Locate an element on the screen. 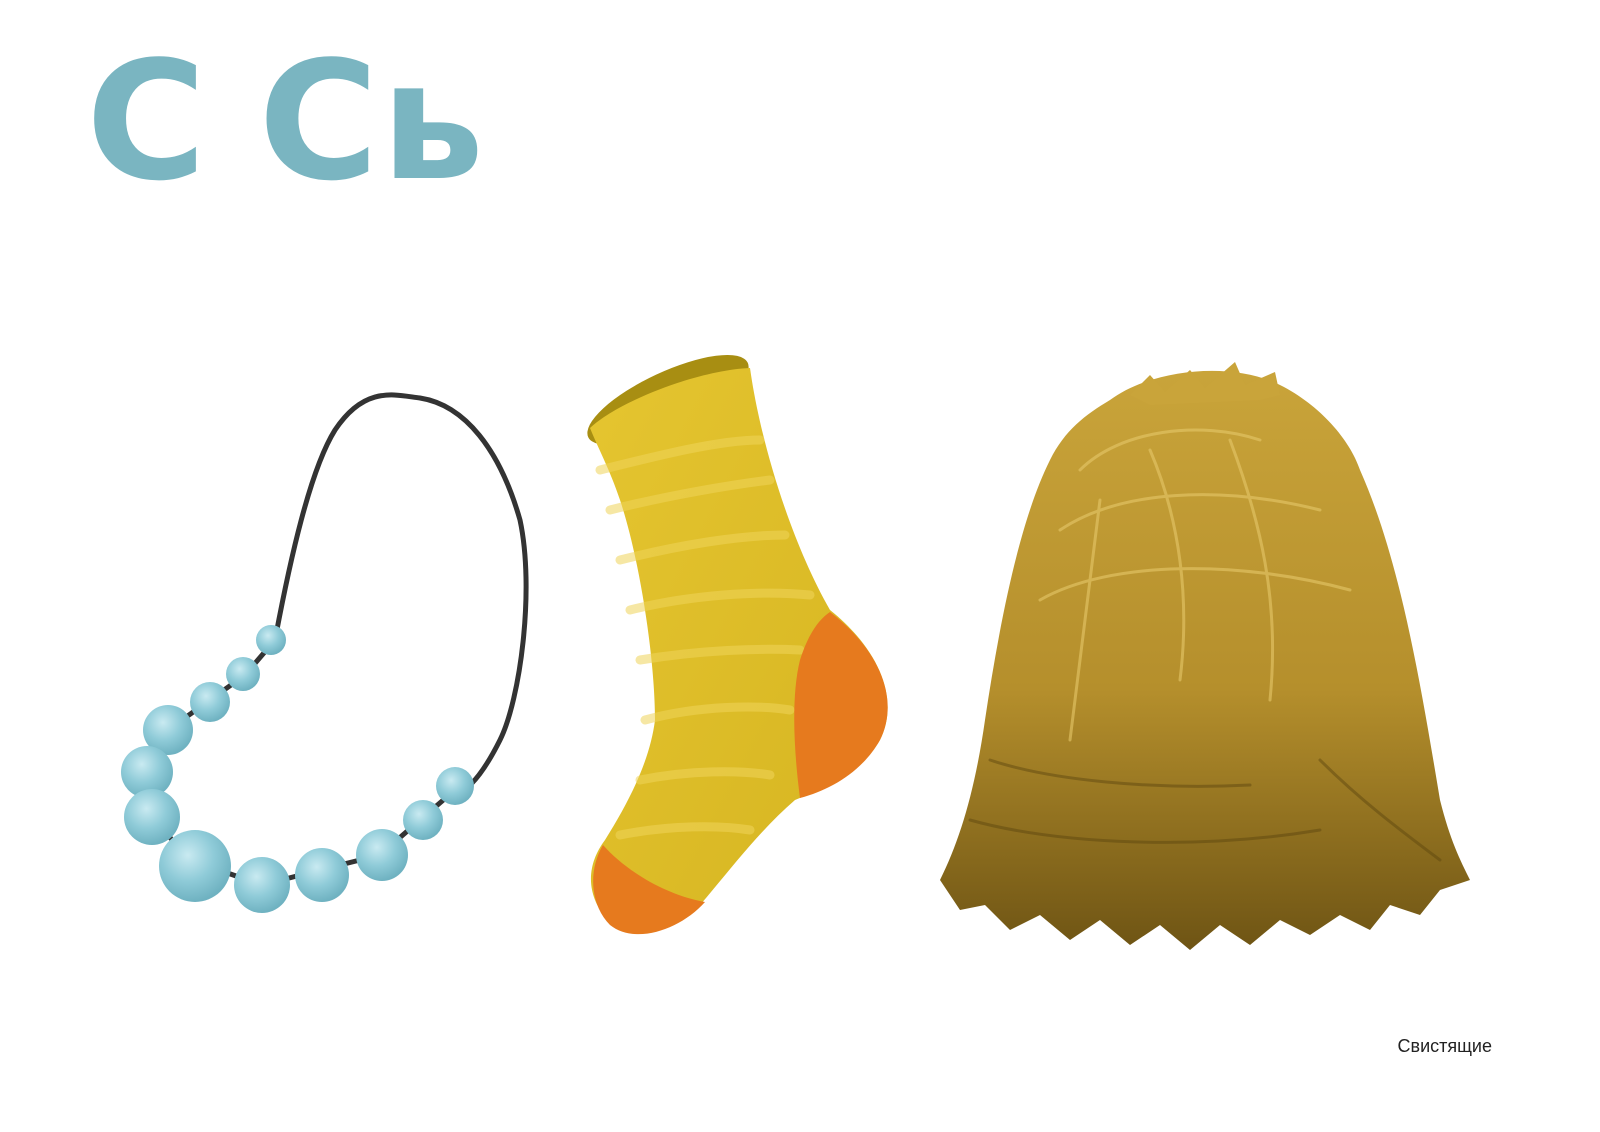 This screenshot has width=1600, height=1132. page-title: С Сь is located at coordinates (286, 122).